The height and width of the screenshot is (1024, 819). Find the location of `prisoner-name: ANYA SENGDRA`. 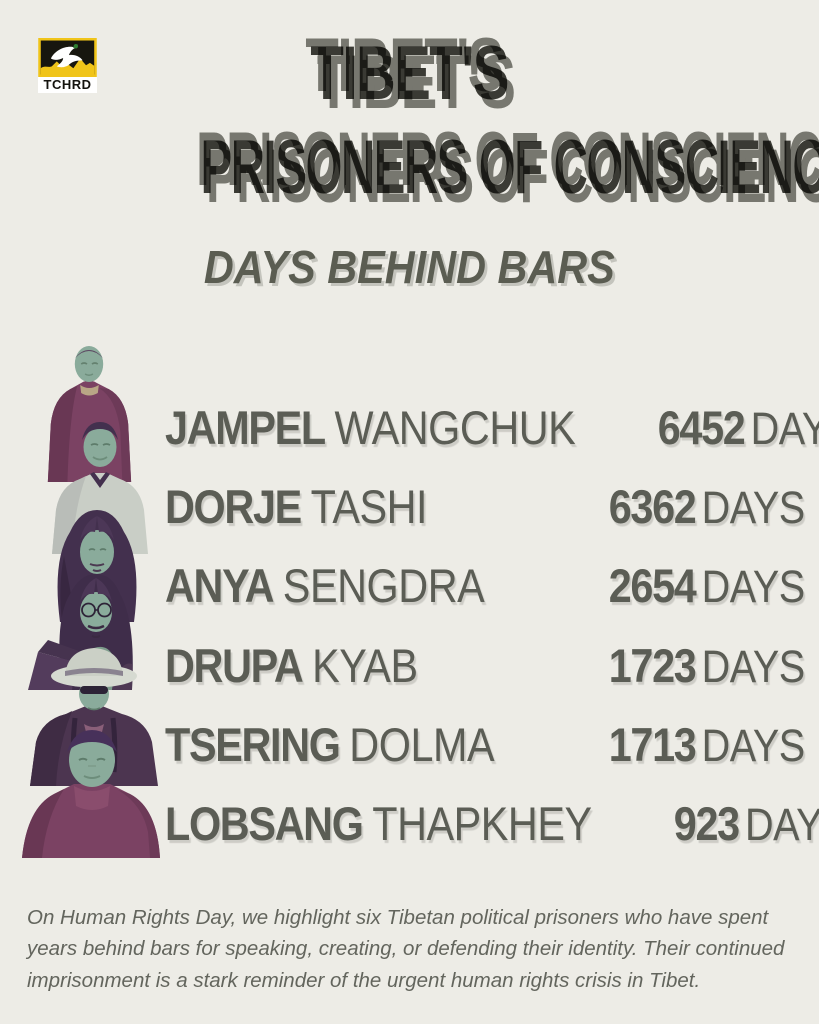

prisoner-name: ANYA SENGDRA is located at coordinates (325, 585).